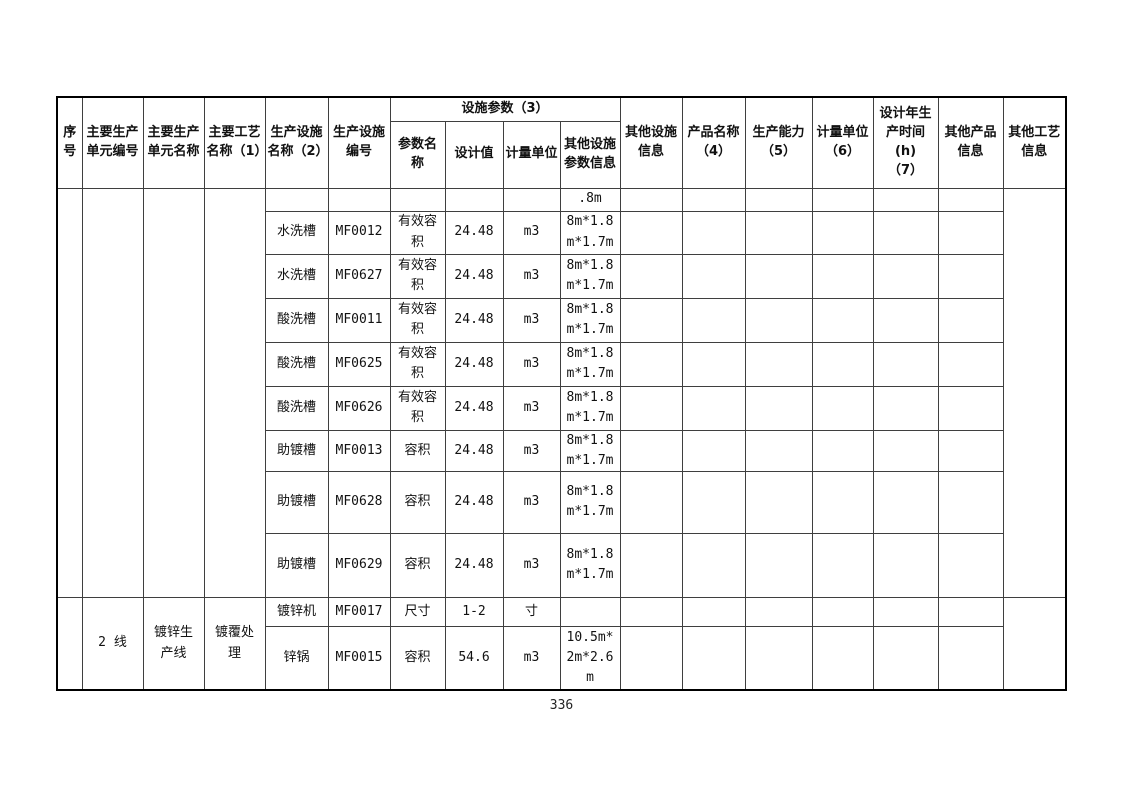 This screenshot has height=794, width=1123. What do you see at coordinates (69, 392) in the screenshot?
I see `cell-seq-group1` at bounding box center [69, 392].